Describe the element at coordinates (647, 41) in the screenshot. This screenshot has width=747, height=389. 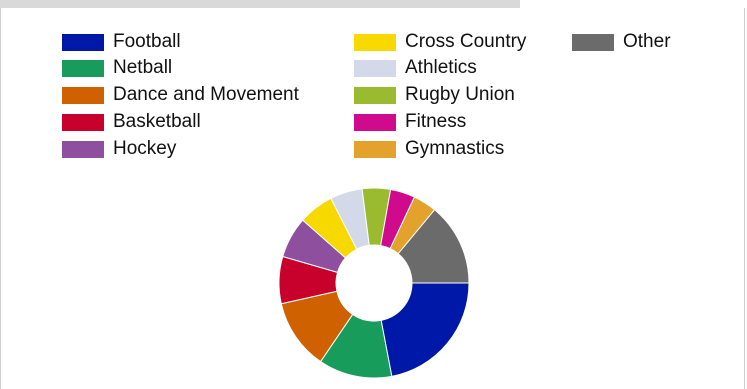
I see `legend-label: Other` at that location.